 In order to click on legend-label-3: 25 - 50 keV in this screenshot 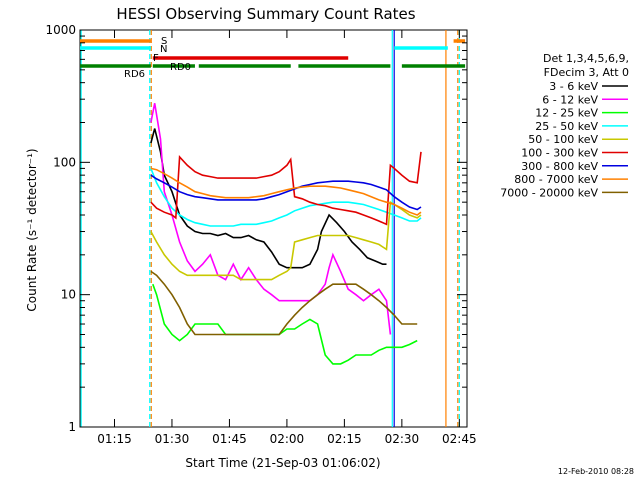, I will do `click(566, 126)`.